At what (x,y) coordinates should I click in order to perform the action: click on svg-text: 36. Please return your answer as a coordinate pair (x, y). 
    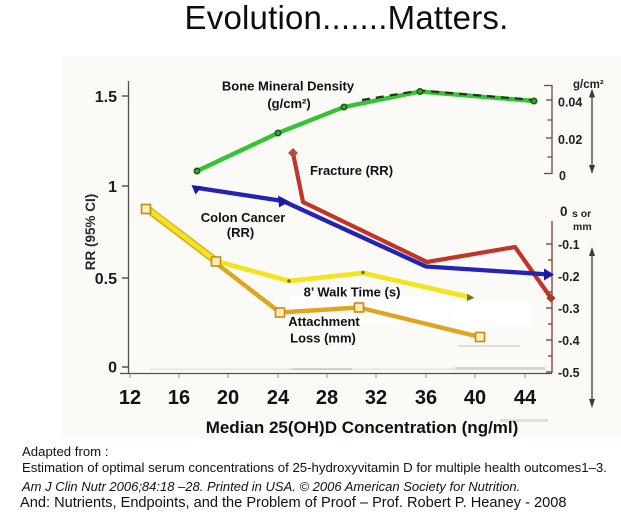
    Looking at the image, I should click on (426, 398).